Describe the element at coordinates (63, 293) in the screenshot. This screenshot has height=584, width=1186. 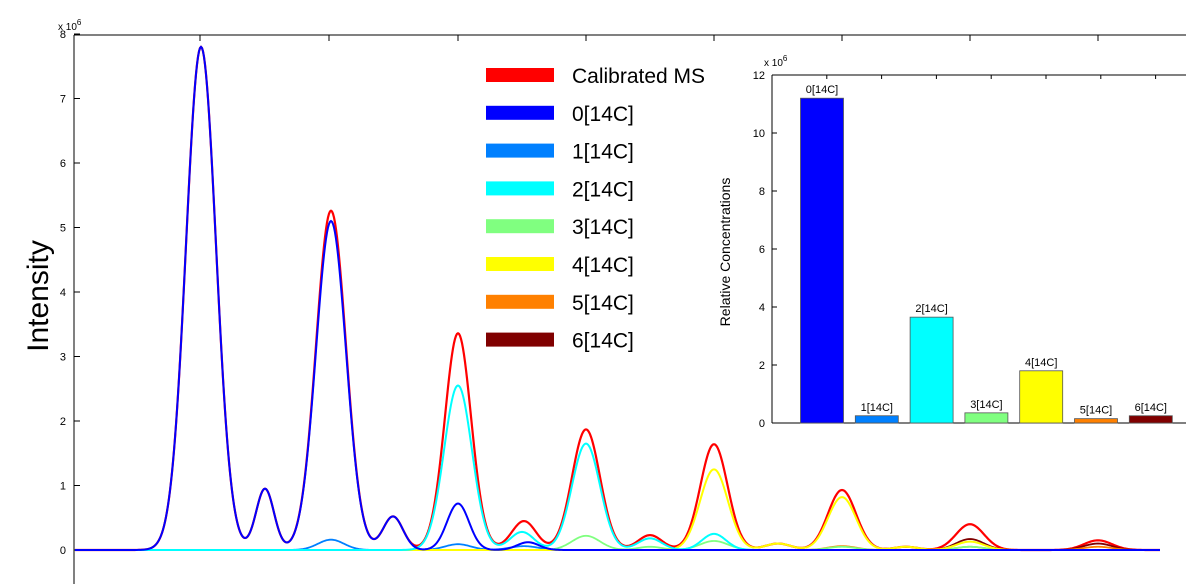
I see `y-tick-label: 4` at that location.